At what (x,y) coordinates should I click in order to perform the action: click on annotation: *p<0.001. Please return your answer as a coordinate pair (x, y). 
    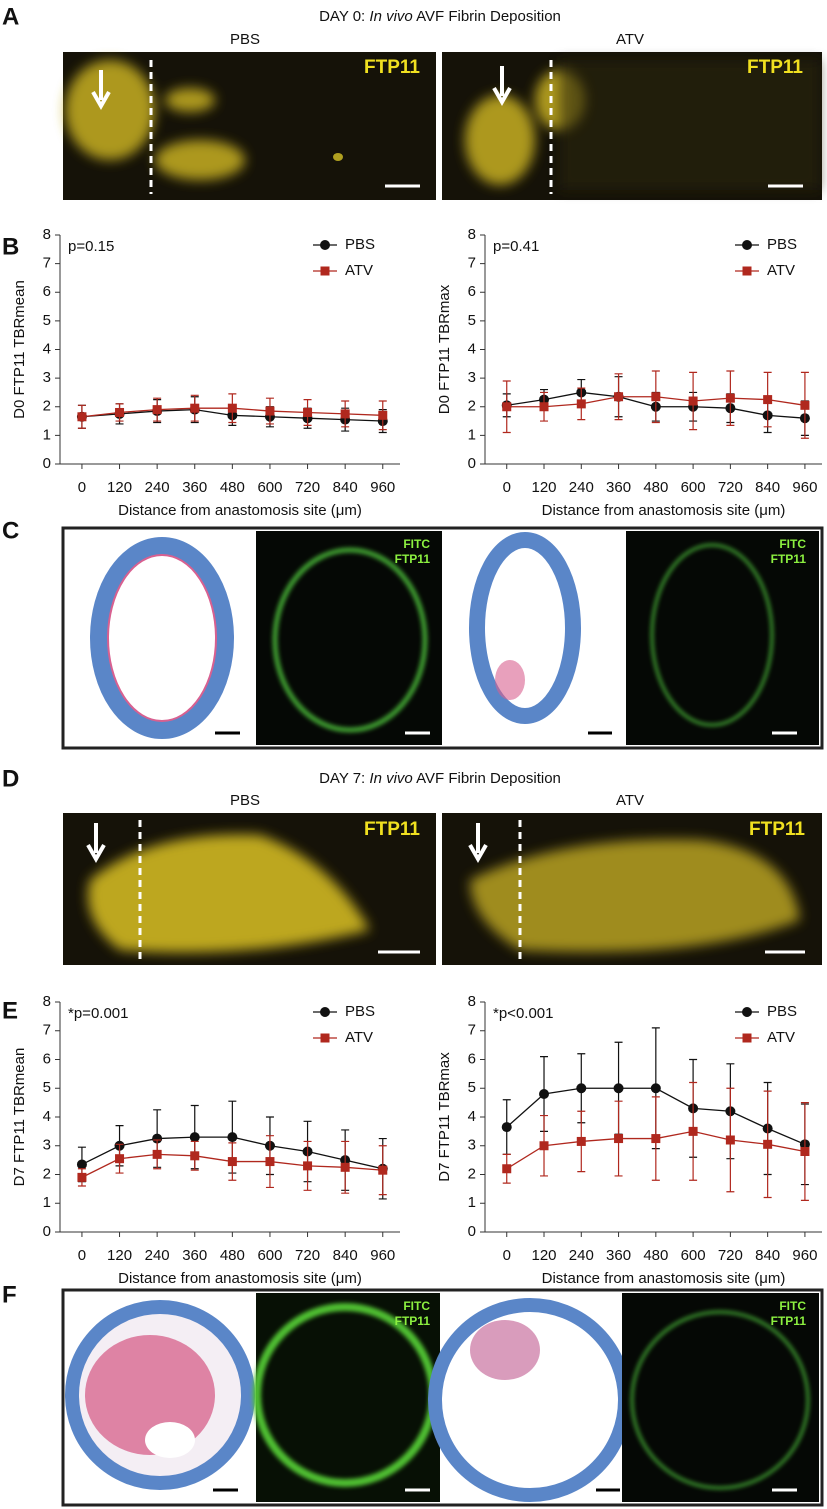
    Looking at the image, I should click on (523, 1013).